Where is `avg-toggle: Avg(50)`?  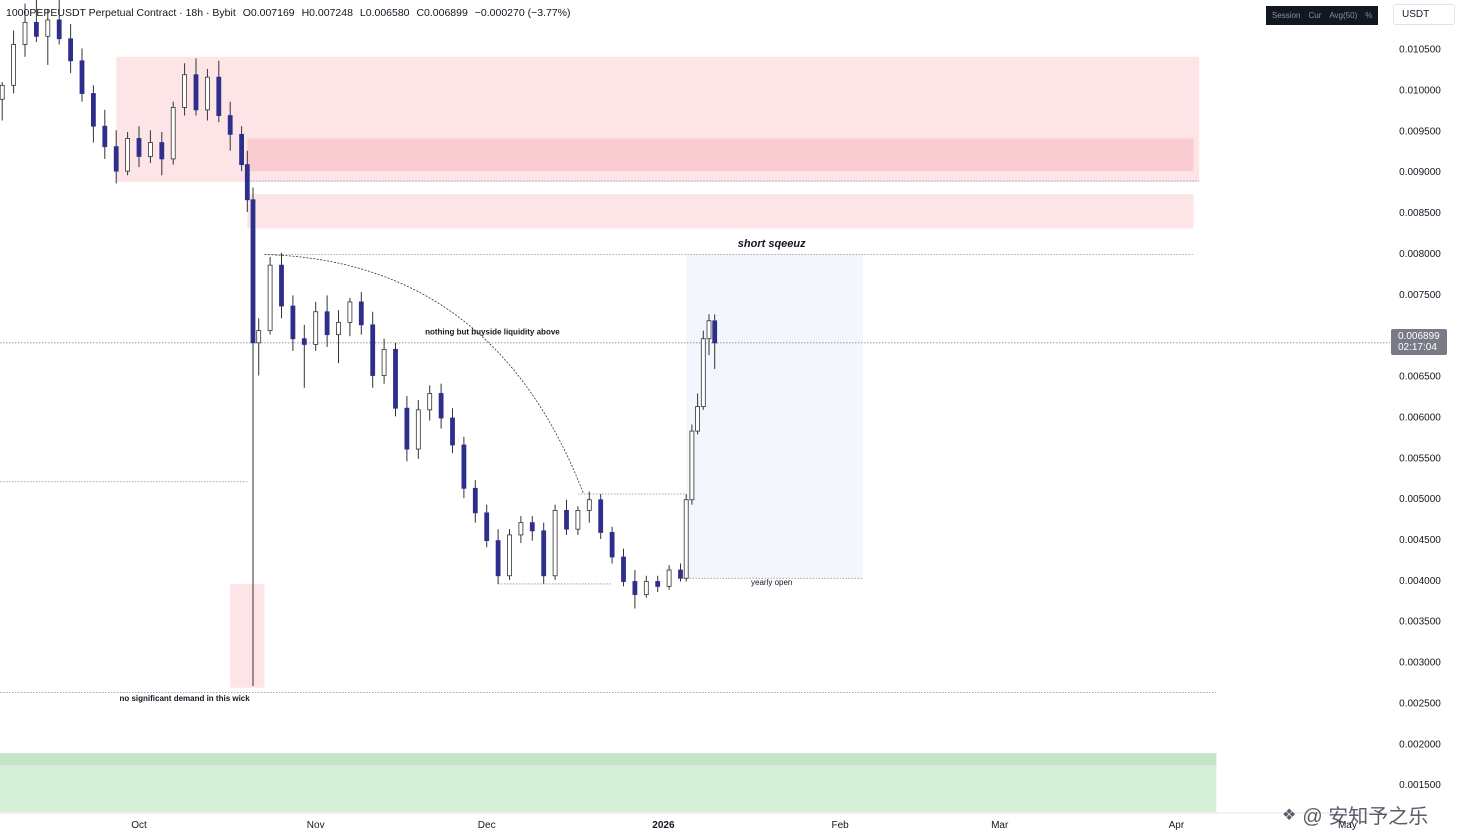
avg-toggle: Avg(50) is located at coordinates (1343, 15).